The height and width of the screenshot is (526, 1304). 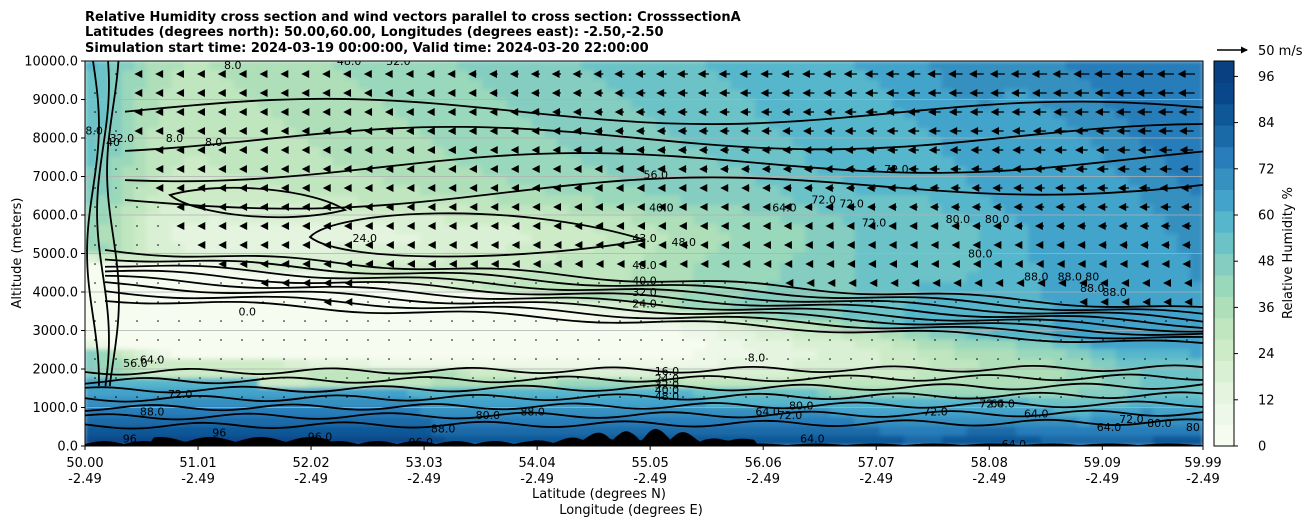 I want to click on contour-label: 48.0, so click(x=667, y=396).